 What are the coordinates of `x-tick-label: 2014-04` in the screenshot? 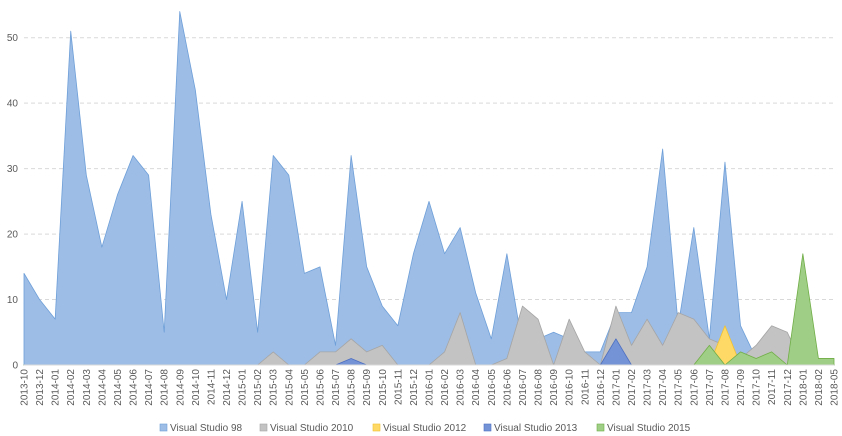 It's located at (102, 387).